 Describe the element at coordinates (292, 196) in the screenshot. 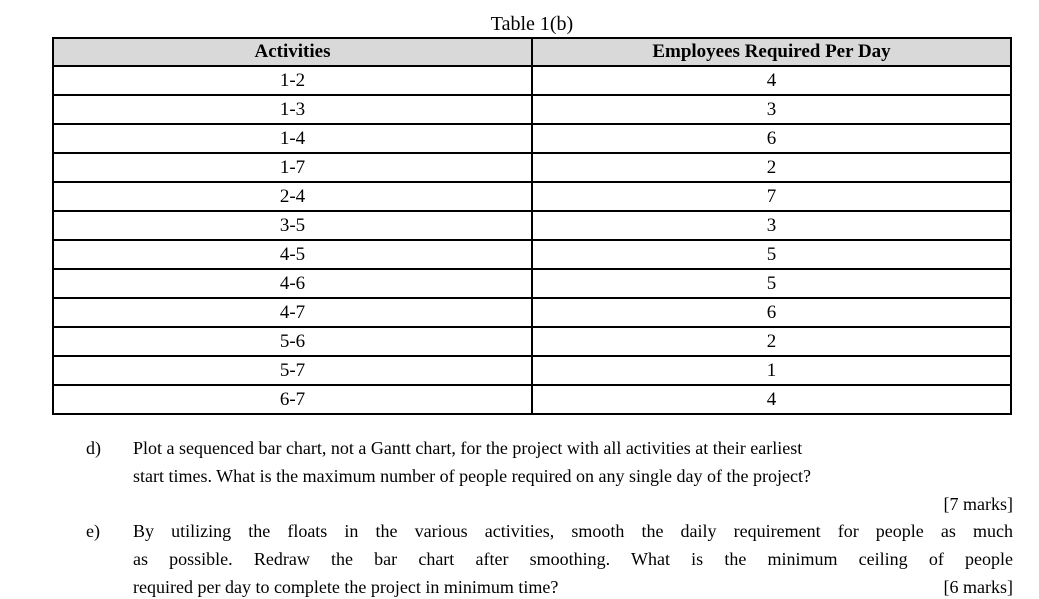

I see `activity-cell: 2-4` at that location.